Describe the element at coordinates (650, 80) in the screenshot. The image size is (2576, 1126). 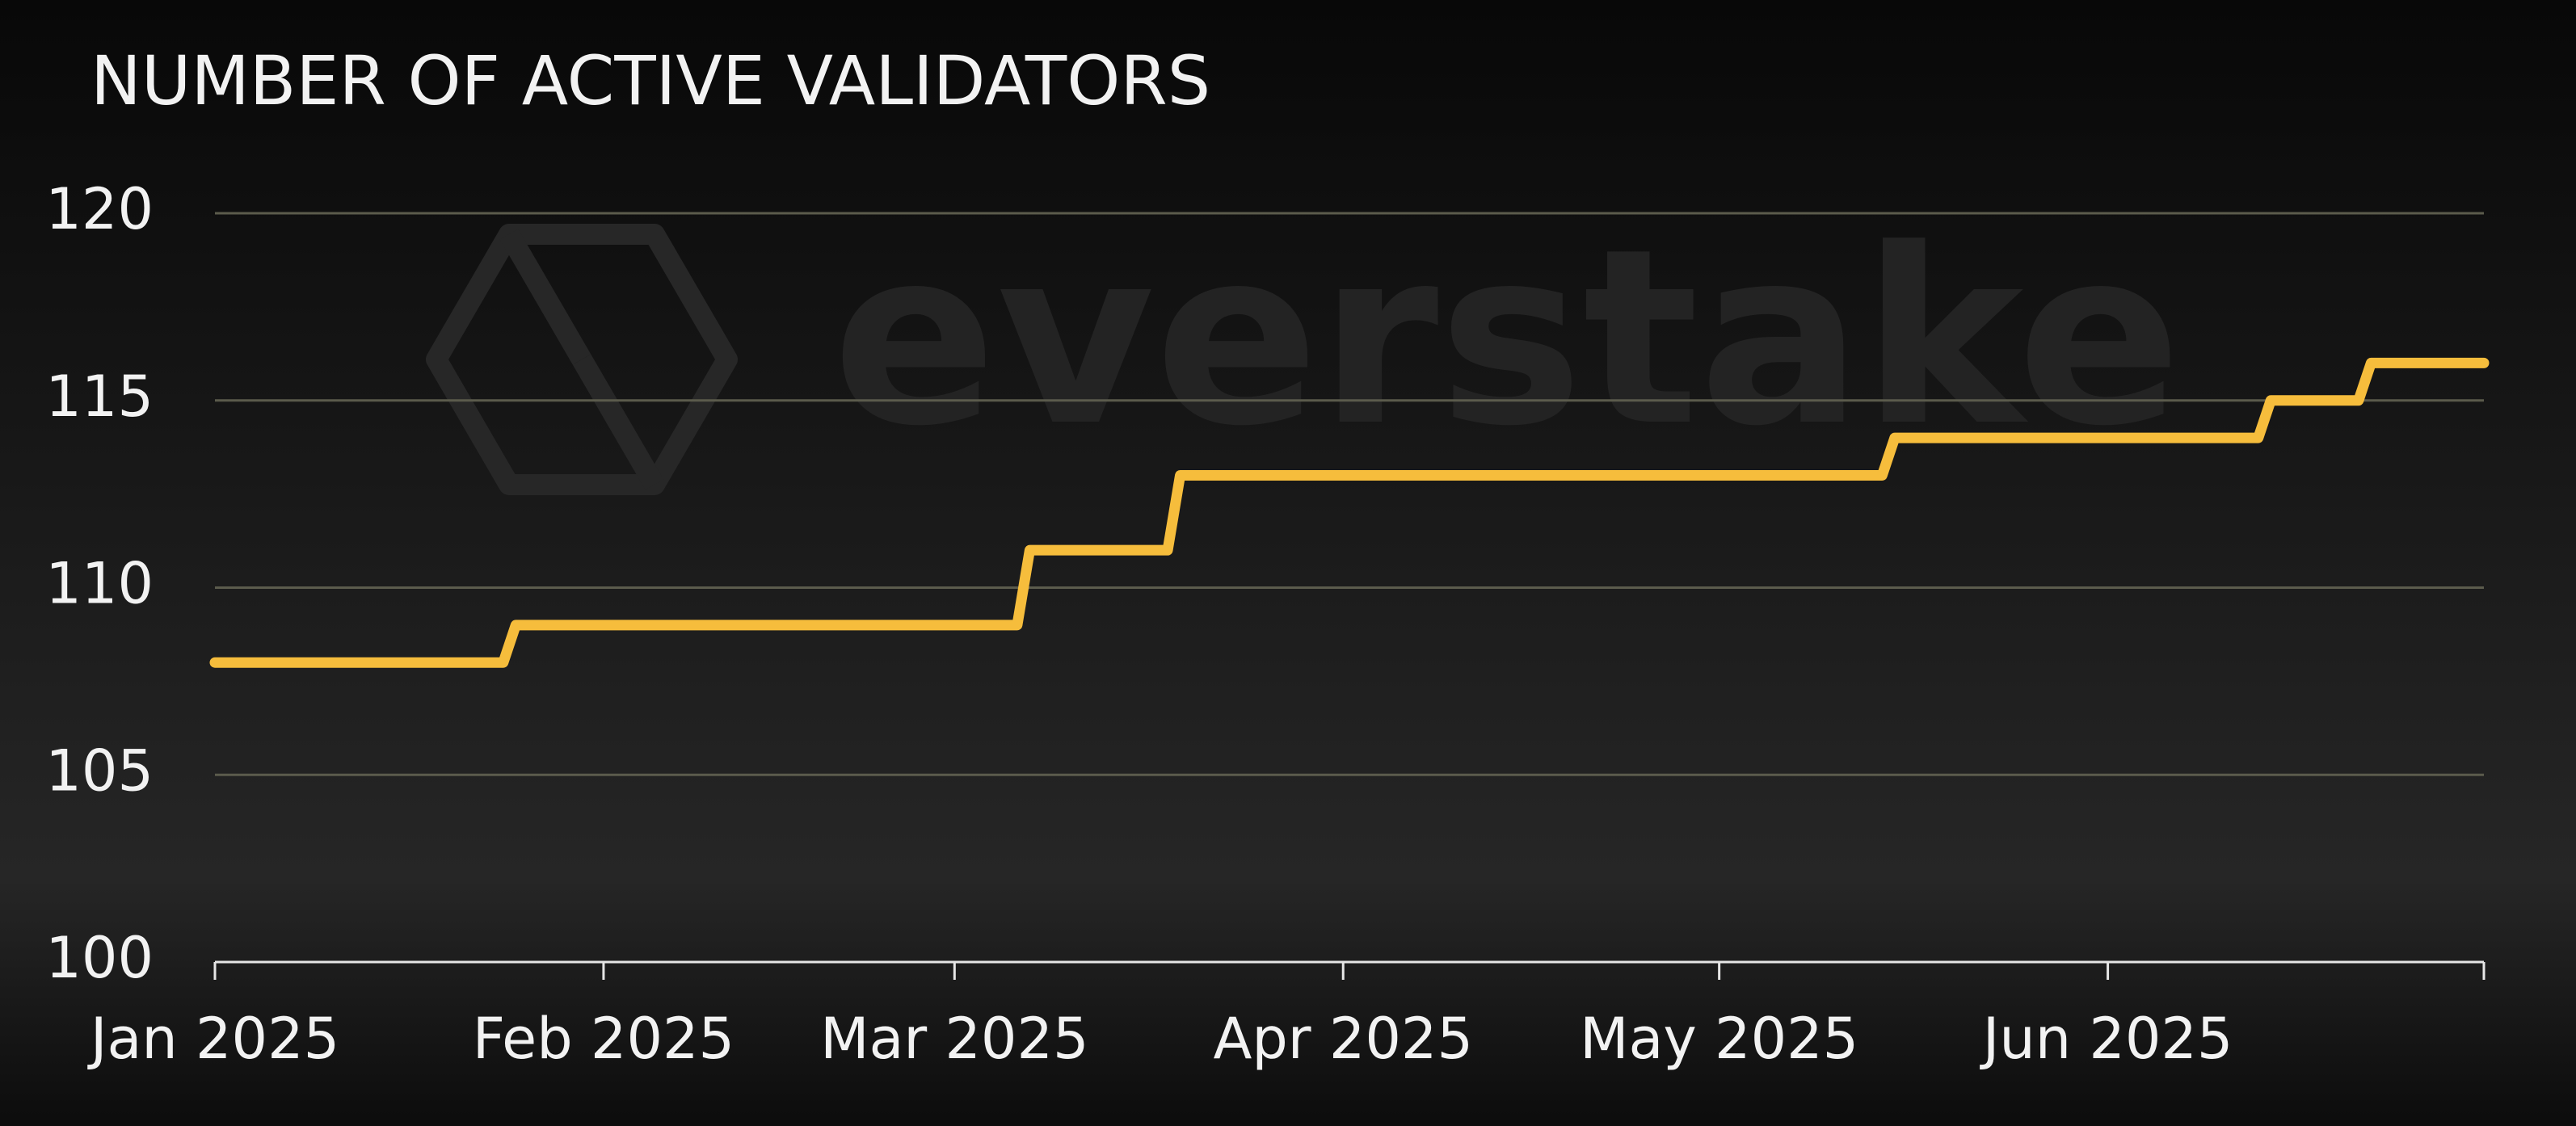
I see `chart-title: NUMBER OF ACTIVE VALIDATORS` at that location.